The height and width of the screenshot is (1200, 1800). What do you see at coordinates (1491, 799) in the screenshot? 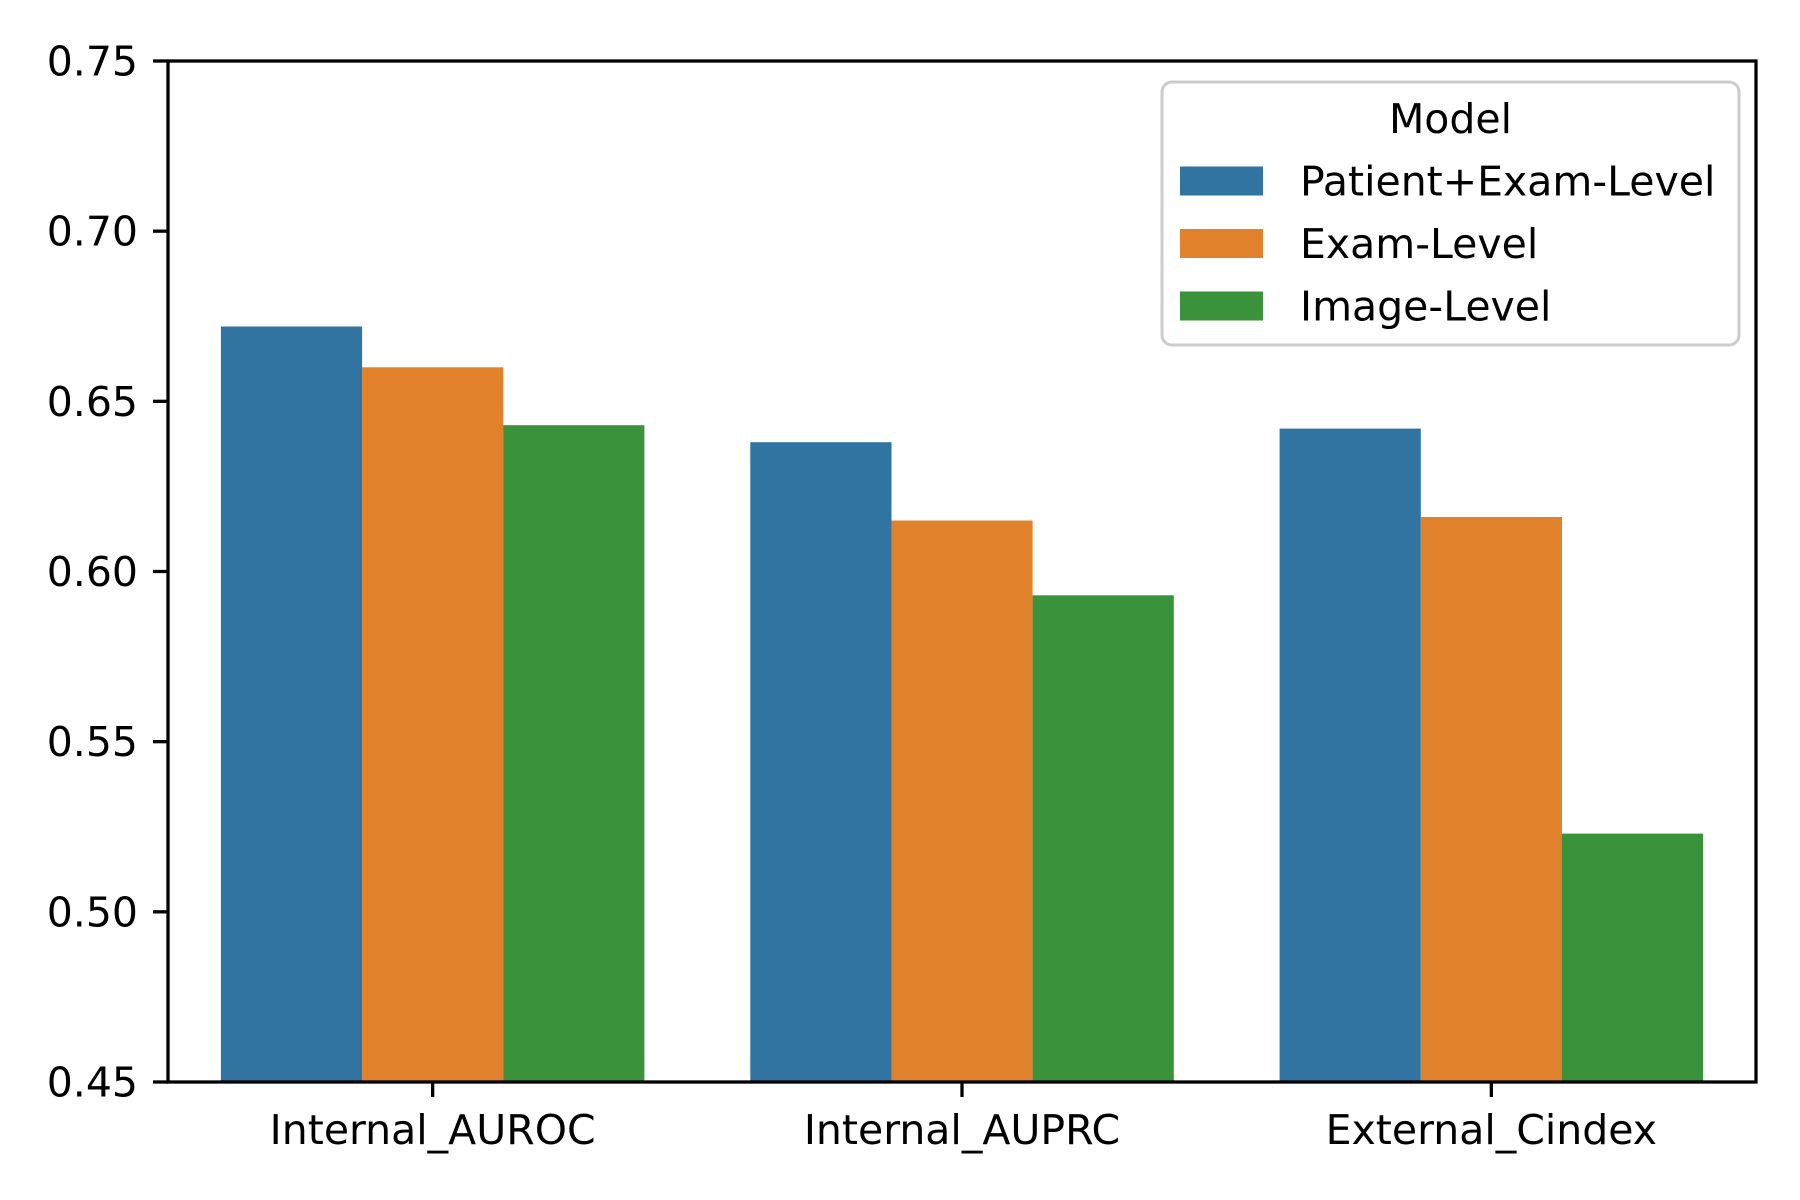
I see `bar-External_Cindex-Exam-Level` at bounding box center [1491, 799].